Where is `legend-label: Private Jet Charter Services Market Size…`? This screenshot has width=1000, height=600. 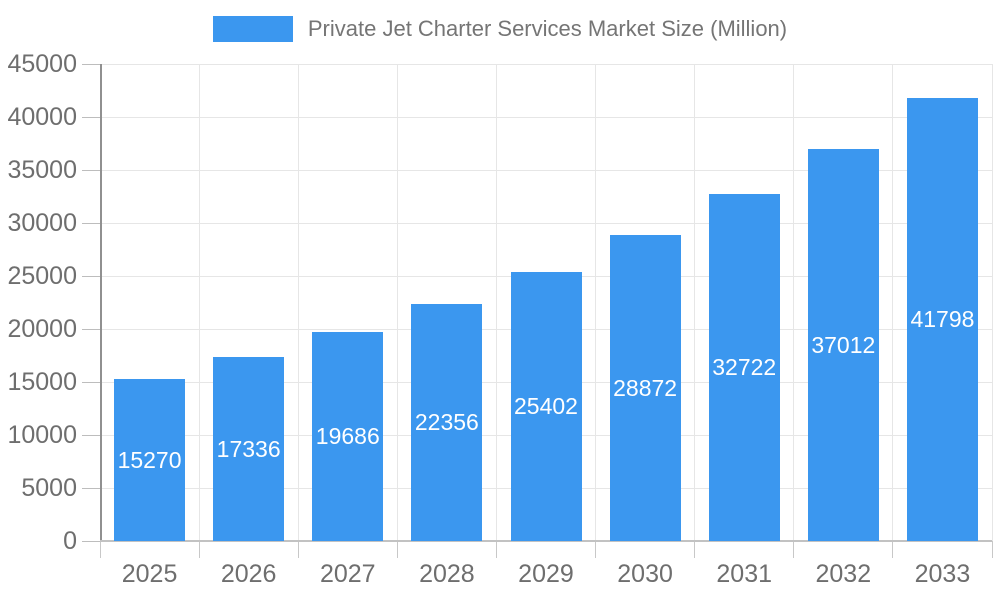
legend-label: Private Jet Charter Services Market Size… is located at coordinates (547, 28).